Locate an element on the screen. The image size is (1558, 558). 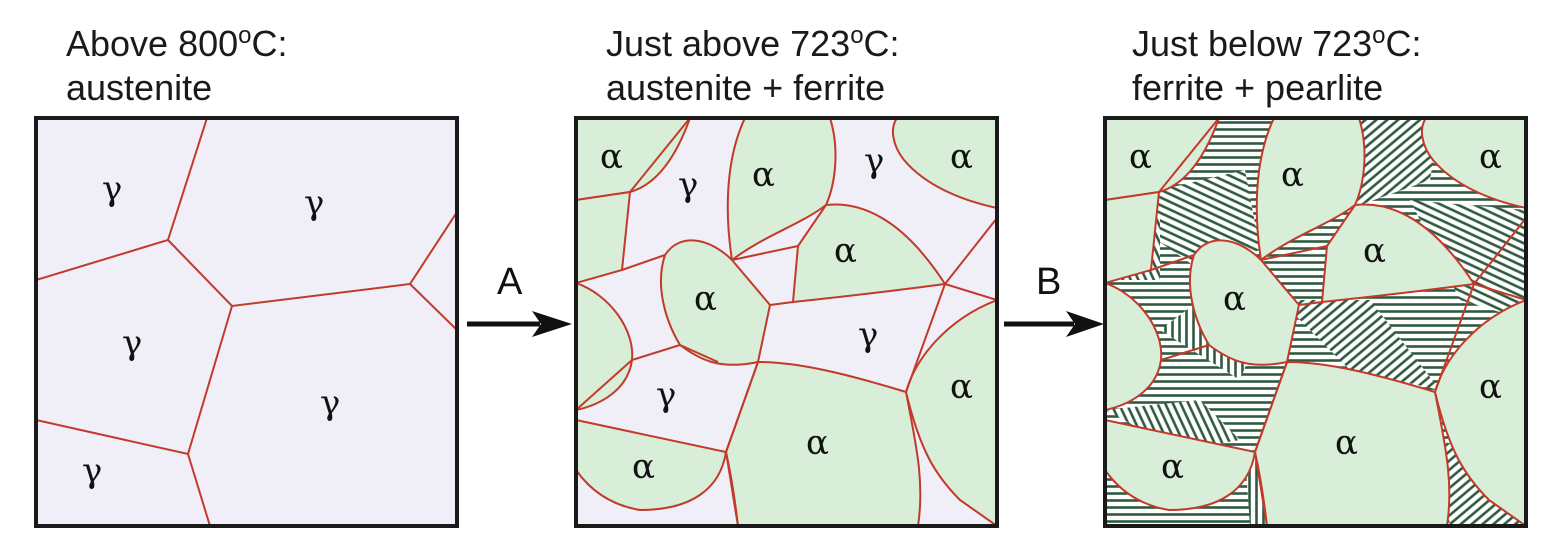
arrow-b: B is located at coordinates (1054, 299).